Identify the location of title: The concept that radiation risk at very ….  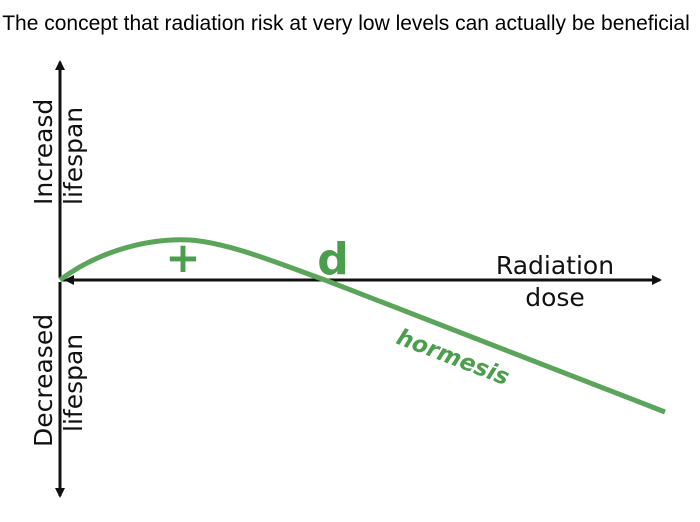
(346, 23).